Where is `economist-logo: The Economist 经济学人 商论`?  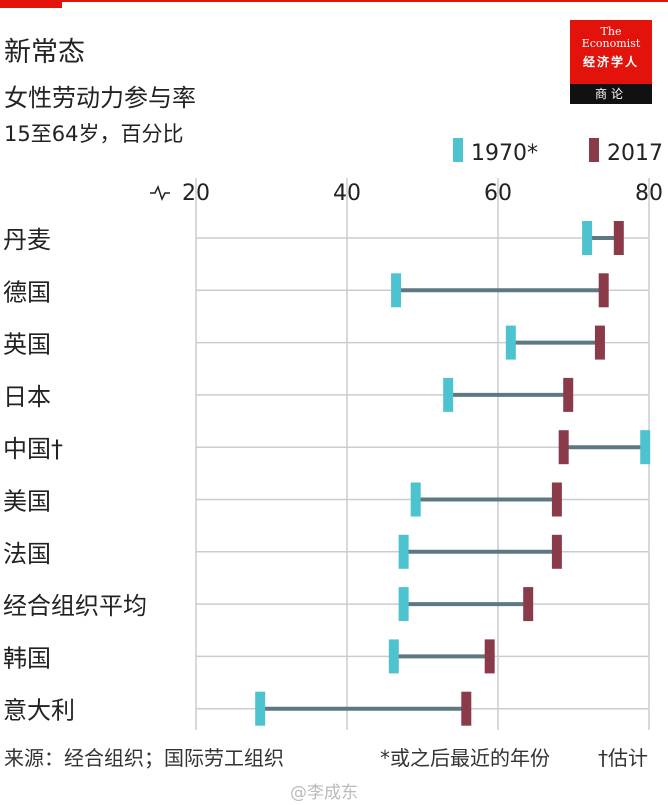
economist-logo: The Economist 经济学人 商论 is located at coordinates (611, 62).